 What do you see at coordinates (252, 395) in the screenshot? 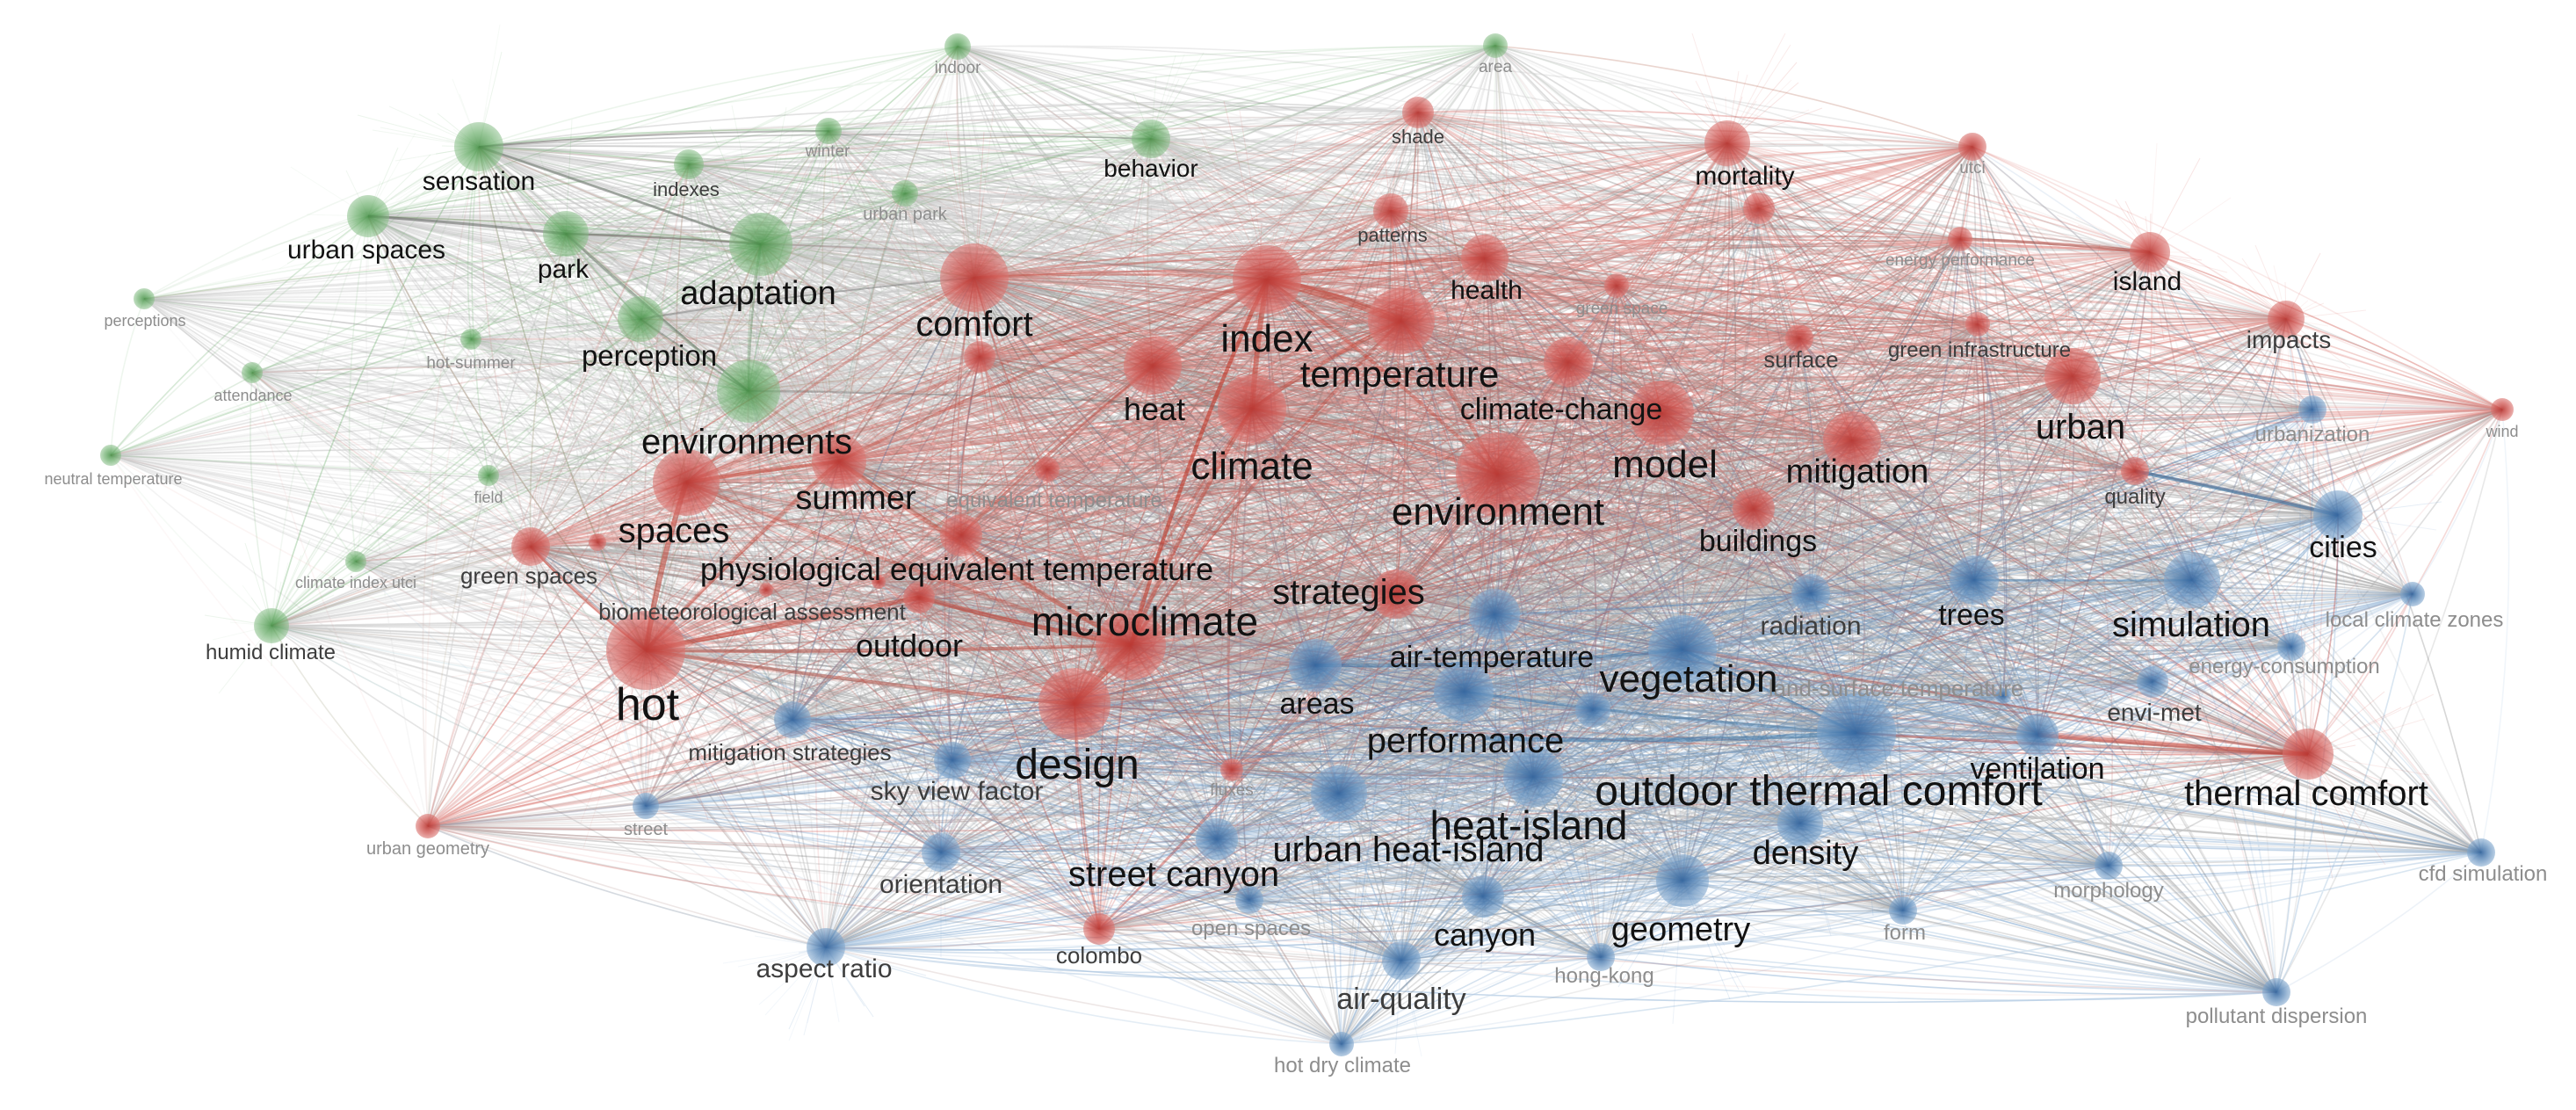
I see `svg-text: attendance` at bounding box center [252, 395].